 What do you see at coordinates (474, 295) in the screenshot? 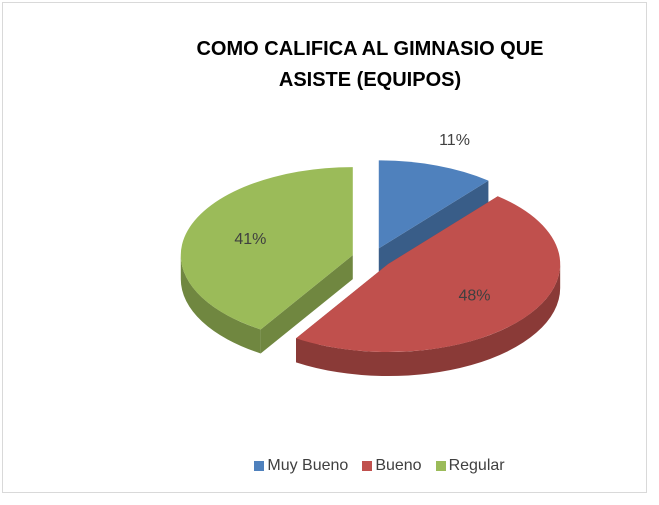
I see `data-label: 48%` at bounding box center [474, 295].